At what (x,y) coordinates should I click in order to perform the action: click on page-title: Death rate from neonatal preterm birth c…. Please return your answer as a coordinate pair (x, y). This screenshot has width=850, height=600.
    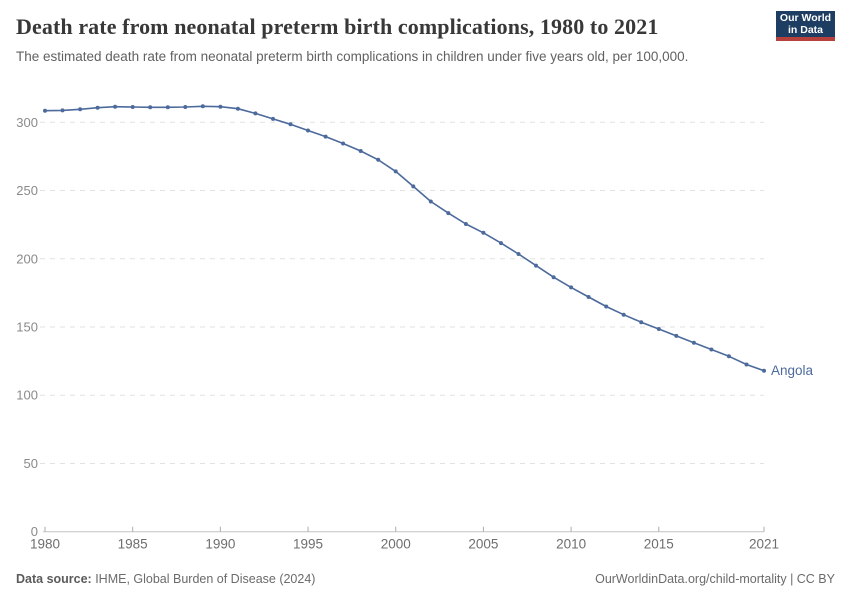
    Looking at the image, I should click on (337, 26).